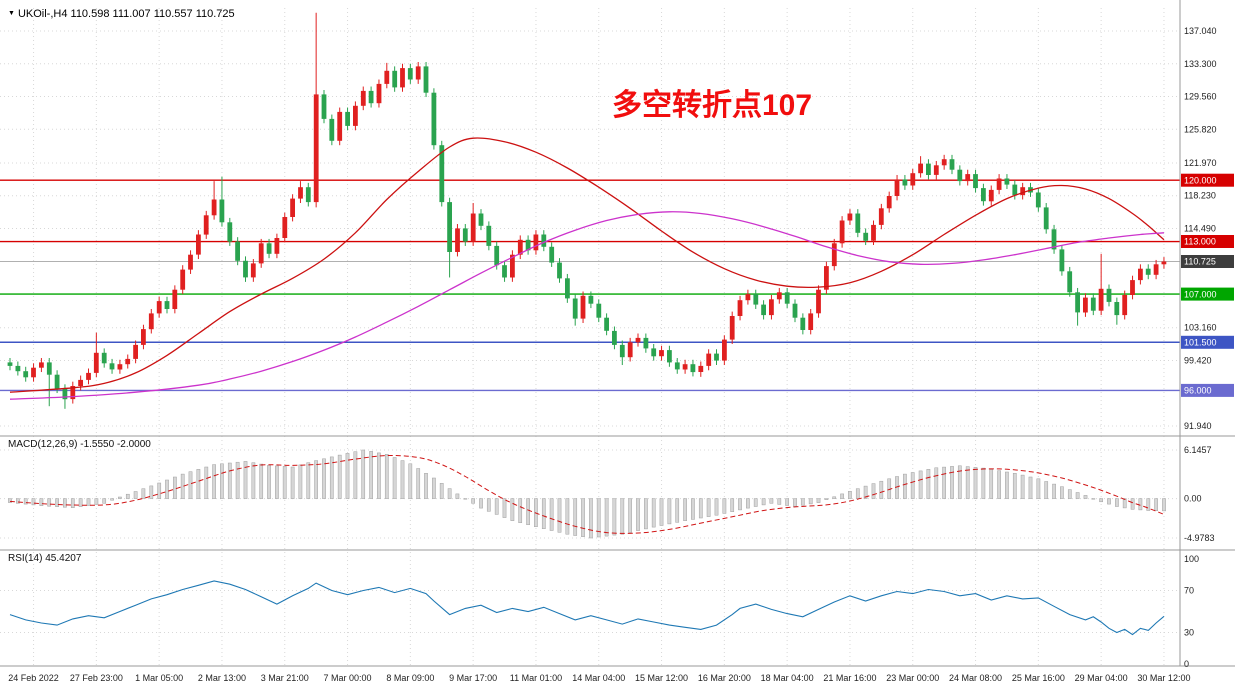  What do you see at coordinates (152, 14) in the screenshot?
I see `ohlc-values: 110.598 111.007 110.557 110.725` at bounding box center [152, 14].